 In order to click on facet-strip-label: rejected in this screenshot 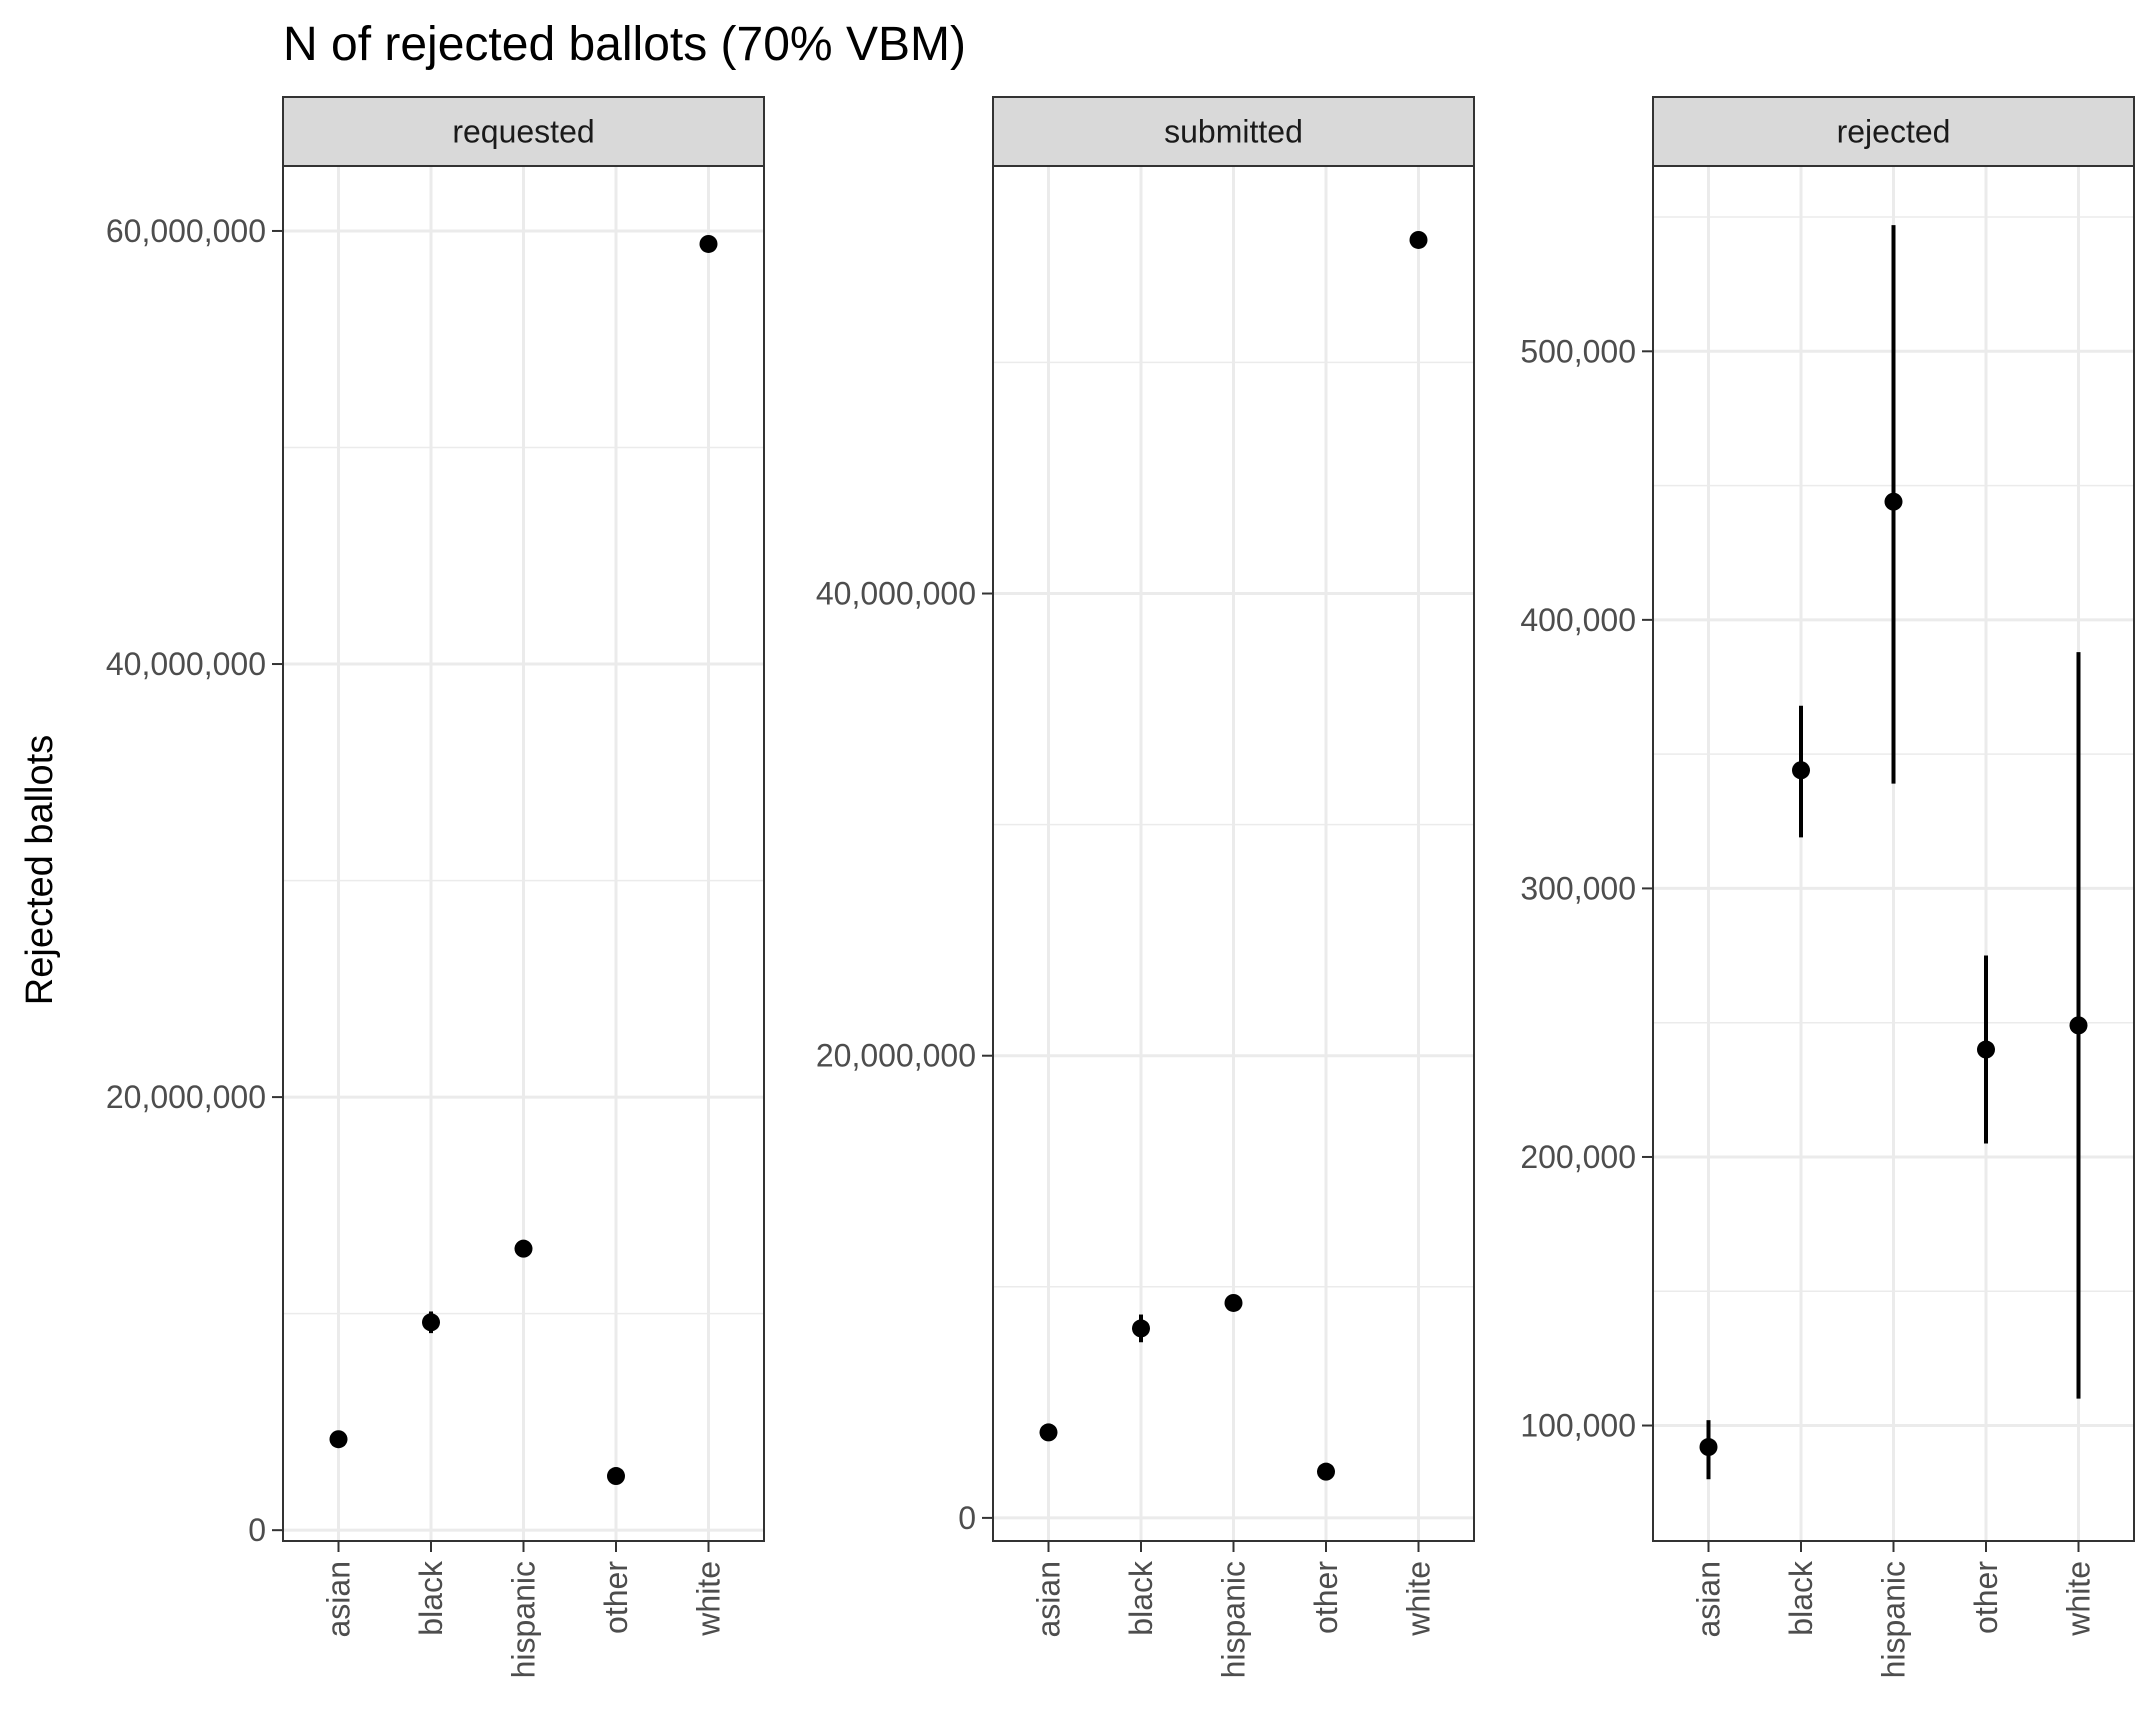, I will do `click(1894, 132)`.